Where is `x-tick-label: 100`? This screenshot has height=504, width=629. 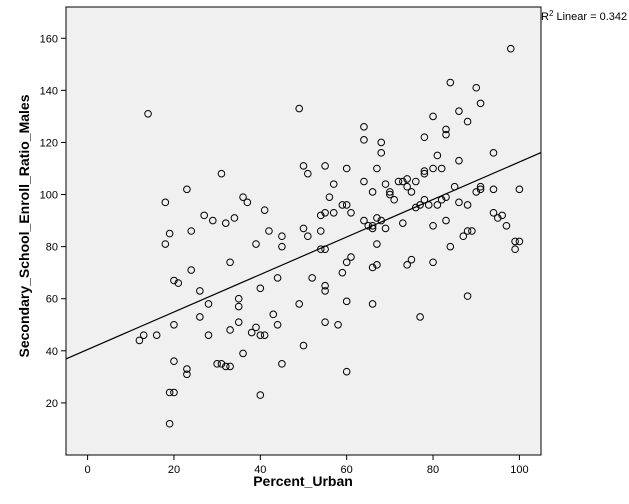
x-tick-label: 100 is located at coordinates (519, 470).